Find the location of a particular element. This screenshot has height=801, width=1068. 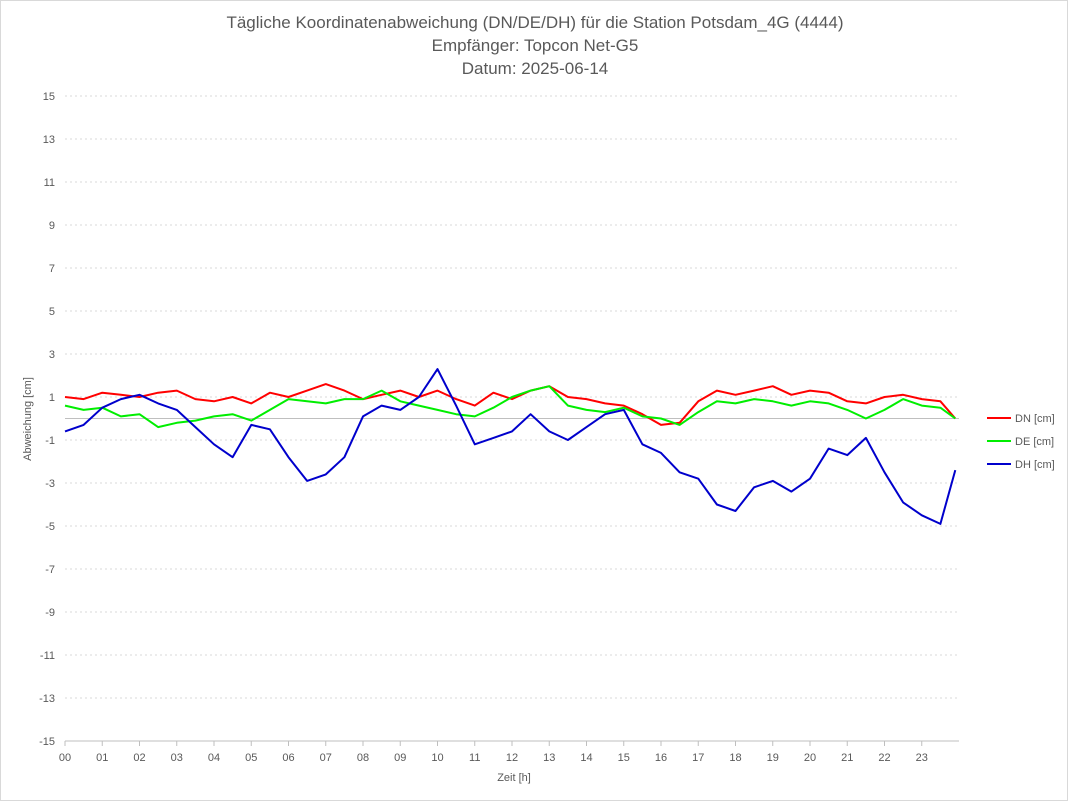

y-tick-label: -13 is located at coordinates (47, 699).